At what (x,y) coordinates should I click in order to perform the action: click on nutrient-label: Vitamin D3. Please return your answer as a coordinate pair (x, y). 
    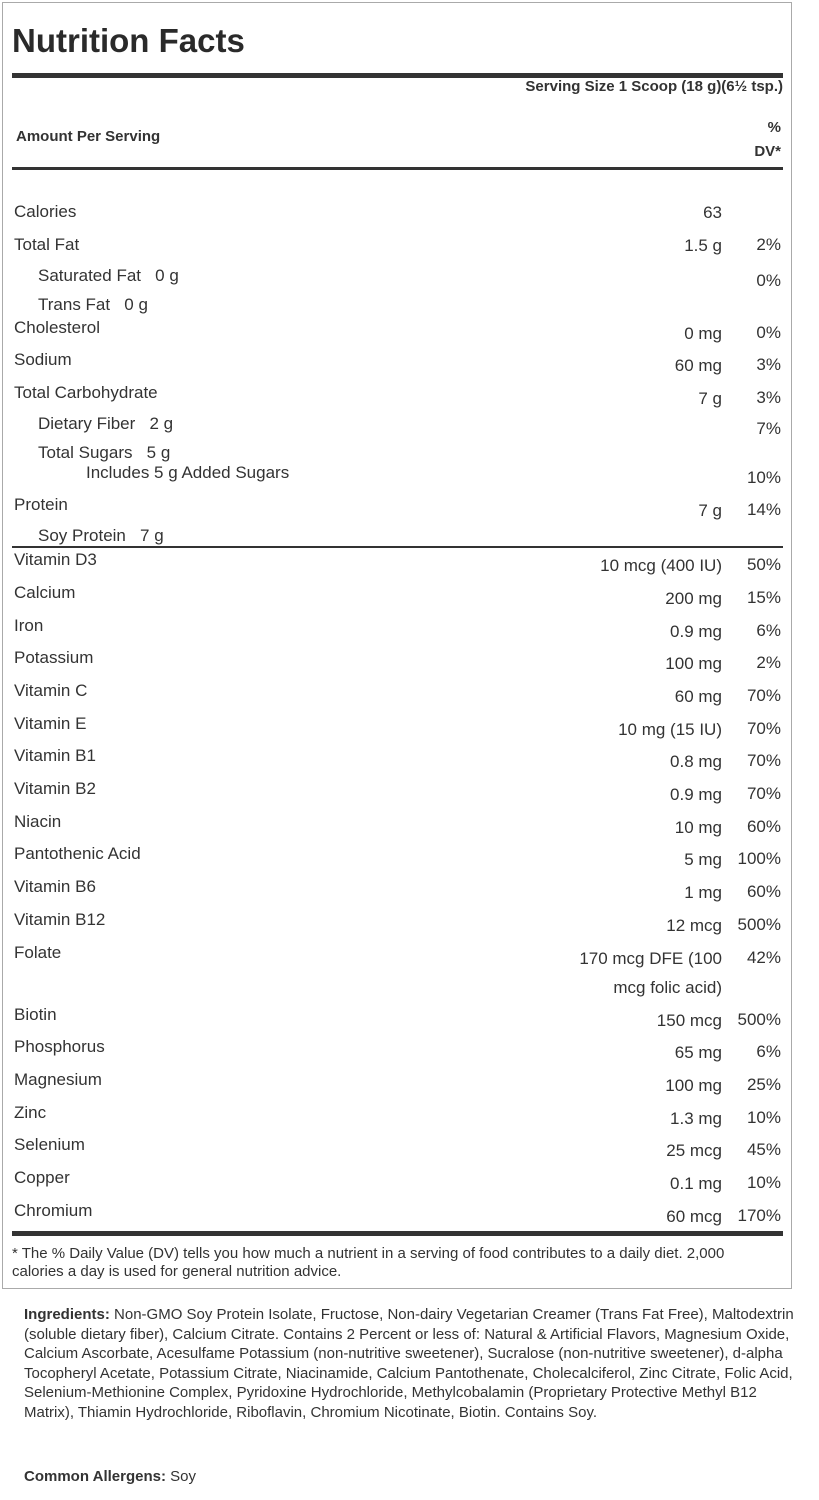
    Looking at the image, I should click on (55, 559).